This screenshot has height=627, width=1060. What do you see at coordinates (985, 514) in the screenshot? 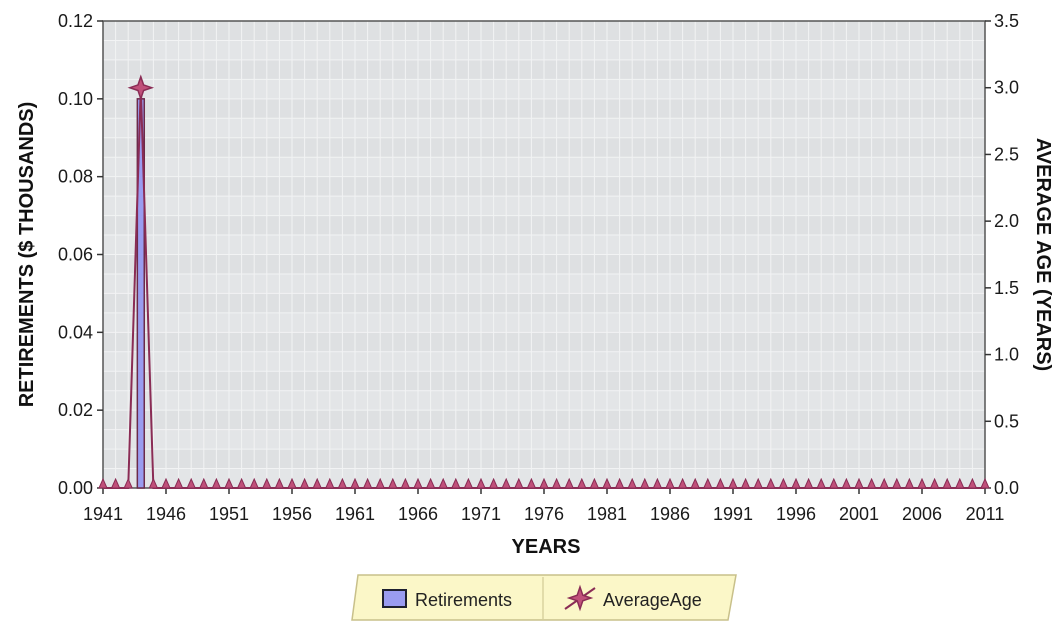
I see `x-axis-tick-label: 2011` at bounding box center [985, 514].